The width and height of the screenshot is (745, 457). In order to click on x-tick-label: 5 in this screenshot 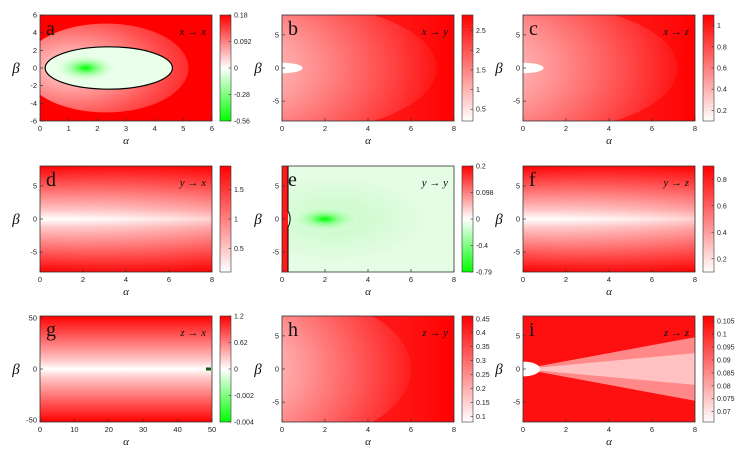, I will do `click(183, 128)`.